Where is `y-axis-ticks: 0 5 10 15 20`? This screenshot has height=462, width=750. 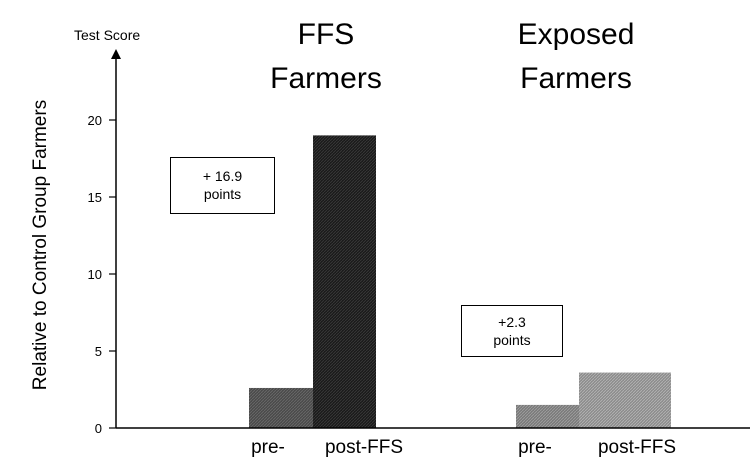
y-axis-ticks: 0 5 10 15 20 is located at coordinates (102, 274).